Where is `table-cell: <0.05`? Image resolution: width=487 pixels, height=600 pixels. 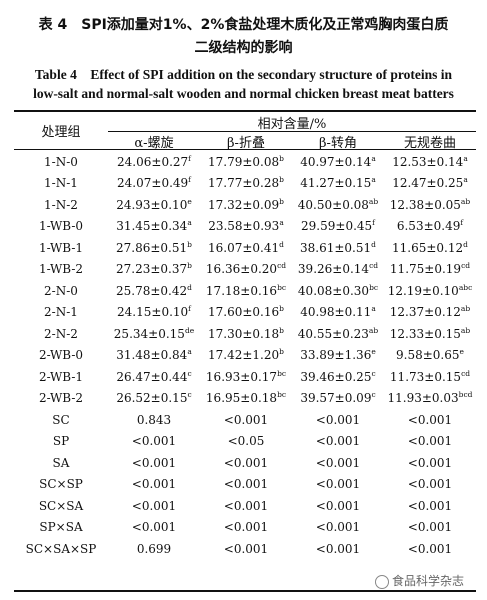 table-cell: <0.05 is located at coordinates (246, 442).